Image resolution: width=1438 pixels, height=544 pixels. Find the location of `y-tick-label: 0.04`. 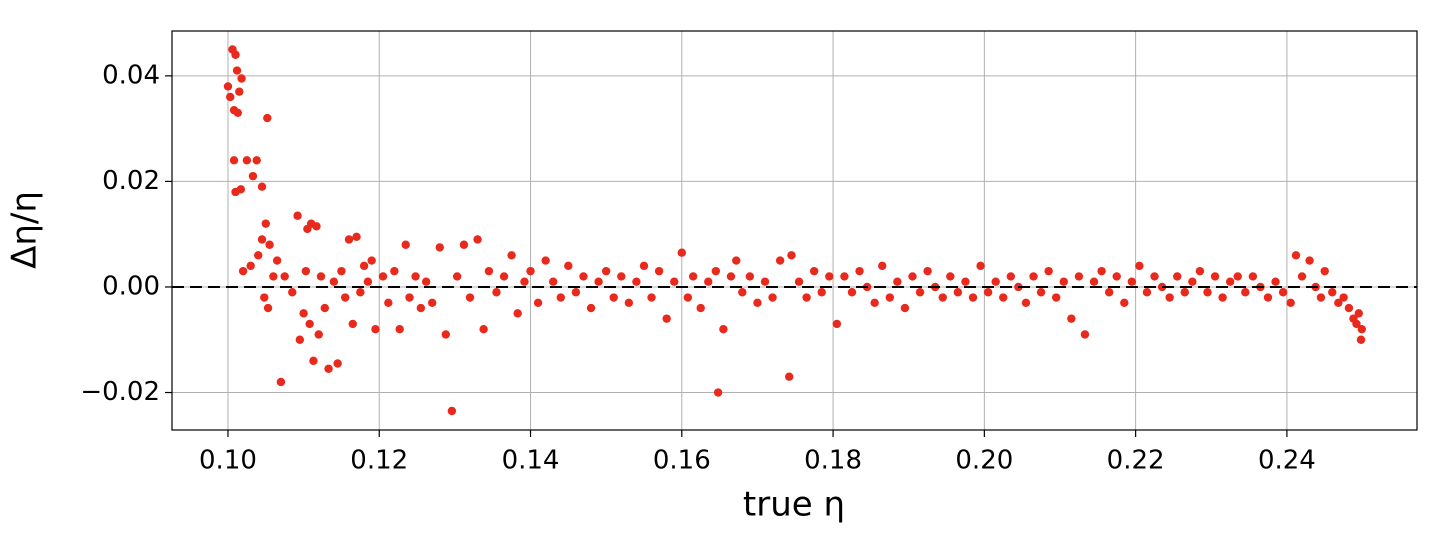

y-tick-label: 0.04 is located at coordinates (131, 75).